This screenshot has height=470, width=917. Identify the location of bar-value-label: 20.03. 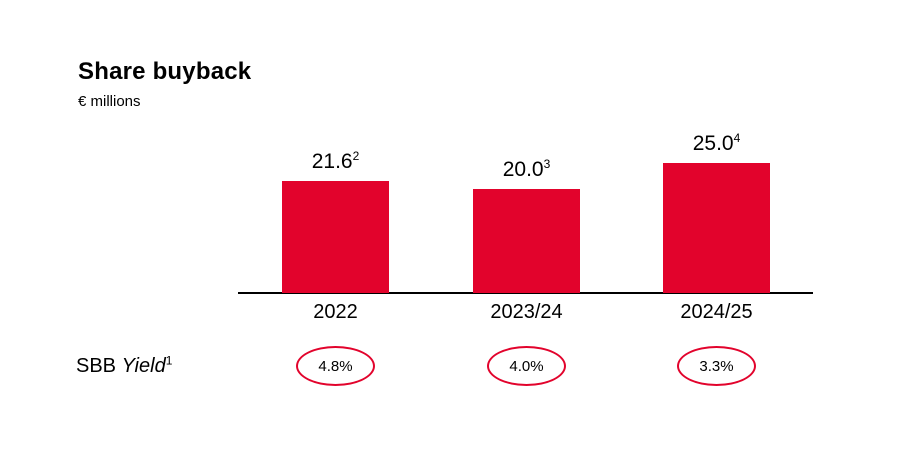
(526, 169).